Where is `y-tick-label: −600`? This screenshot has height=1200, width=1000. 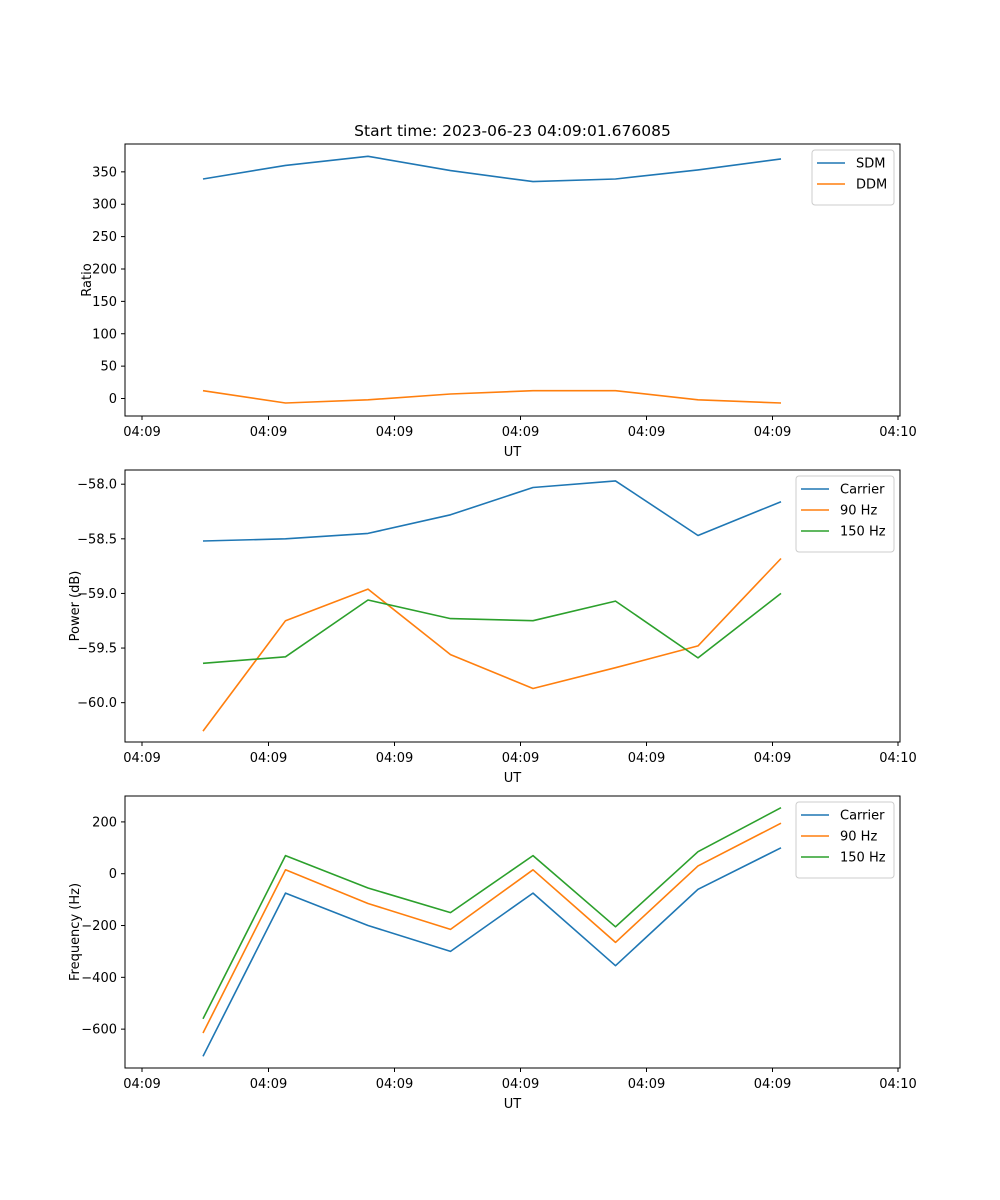
y-tick-label: −600 is located at coordinates (99, 1030).